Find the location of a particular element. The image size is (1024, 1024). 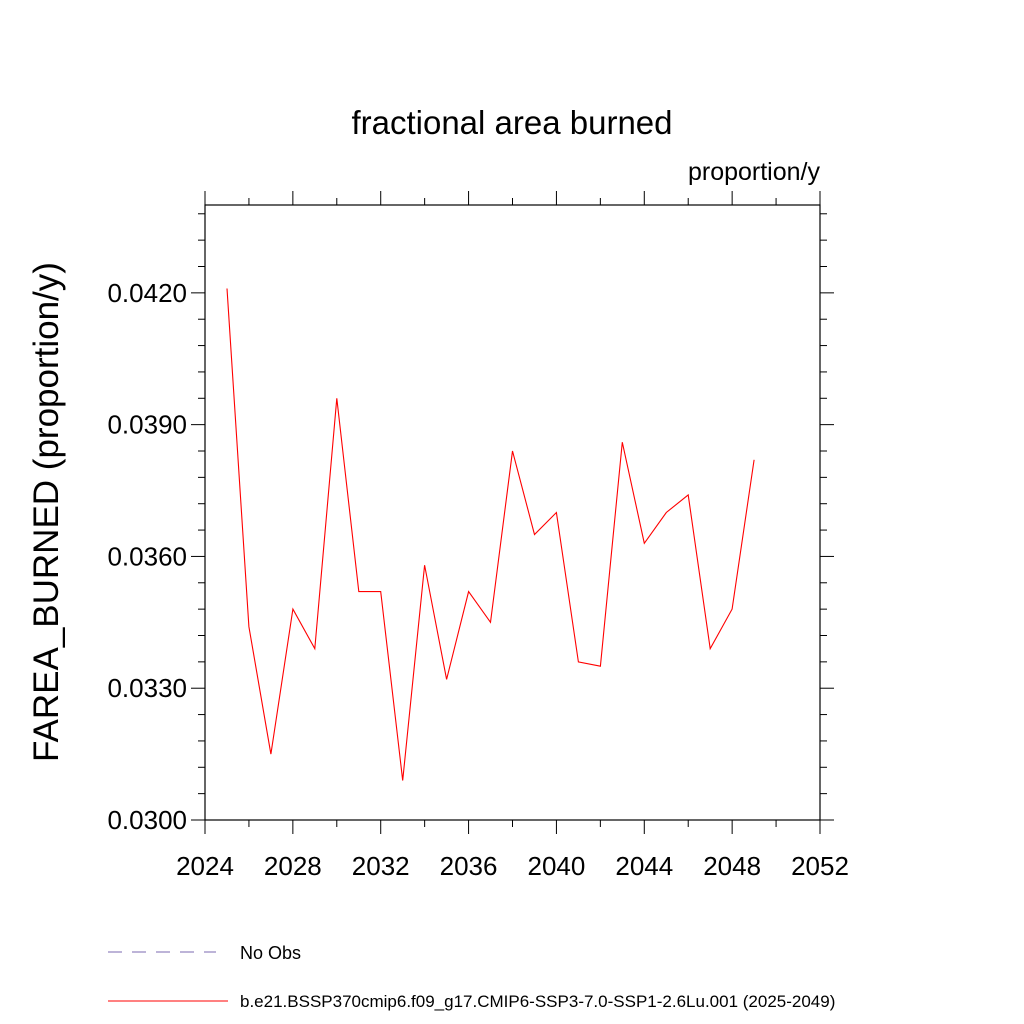

y-tick-label: 0.0420 is located at coordinates (147, 293).